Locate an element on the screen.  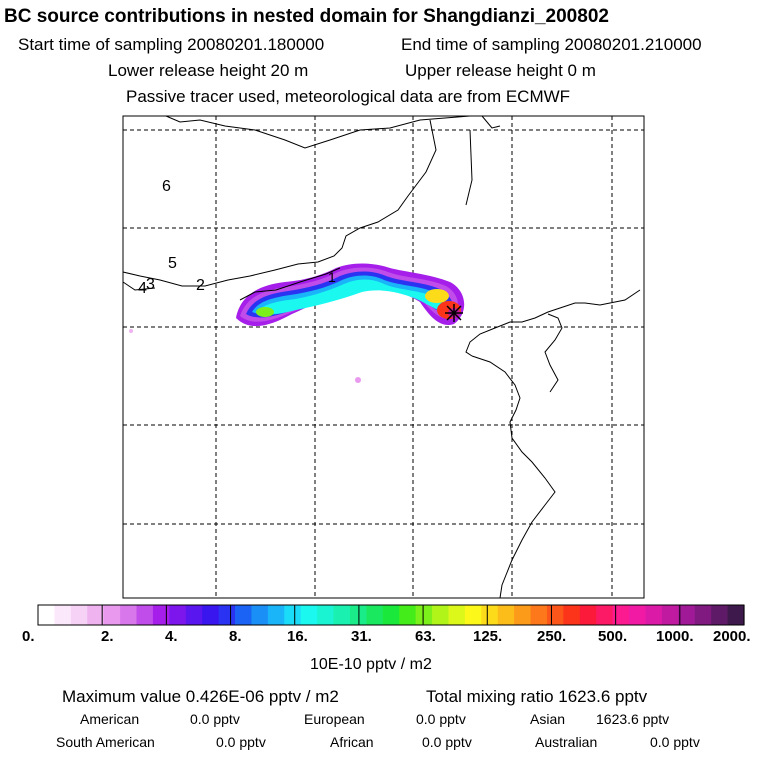
scale-tick-5: 31. is located at coordinates (361, 636).